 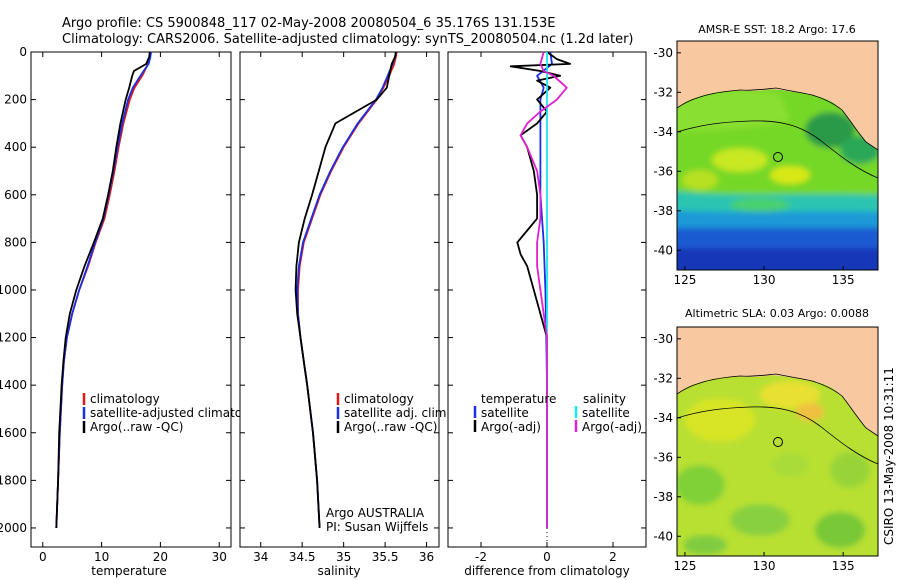 What do you see at coordinates (518, 399) in the screenshot?
I see `legend-group-temperature: temperature` at bounding box center [518, 399].